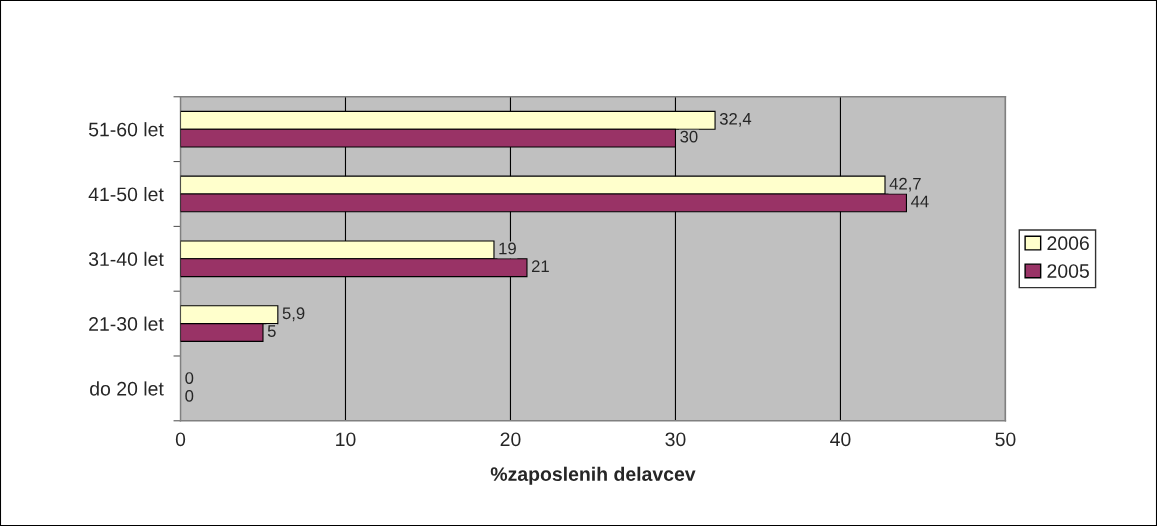  Describe the element at coordinates (126, 323) in the screenshot. I see `y-tick-label: 21-30 let` at that location.